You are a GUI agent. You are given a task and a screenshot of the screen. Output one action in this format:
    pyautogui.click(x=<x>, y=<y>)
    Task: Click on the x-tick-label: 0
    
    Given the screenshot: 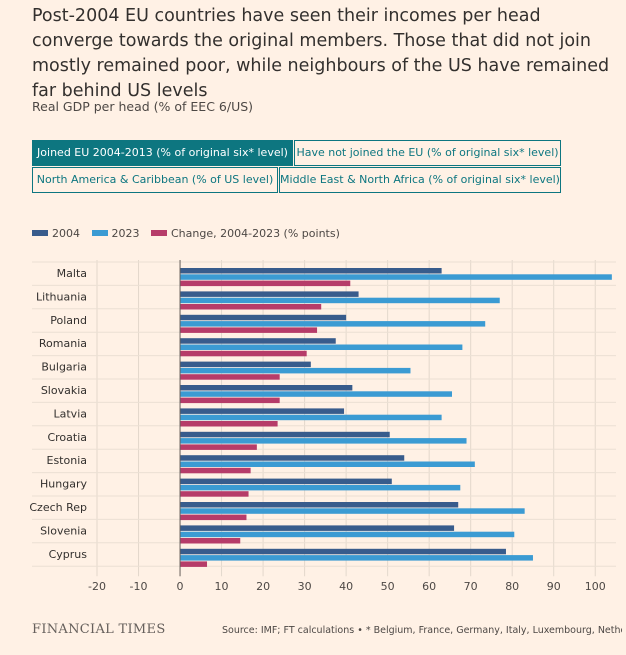 What is the action you would take?
    pyautogui.click(x=180, y=586)
    